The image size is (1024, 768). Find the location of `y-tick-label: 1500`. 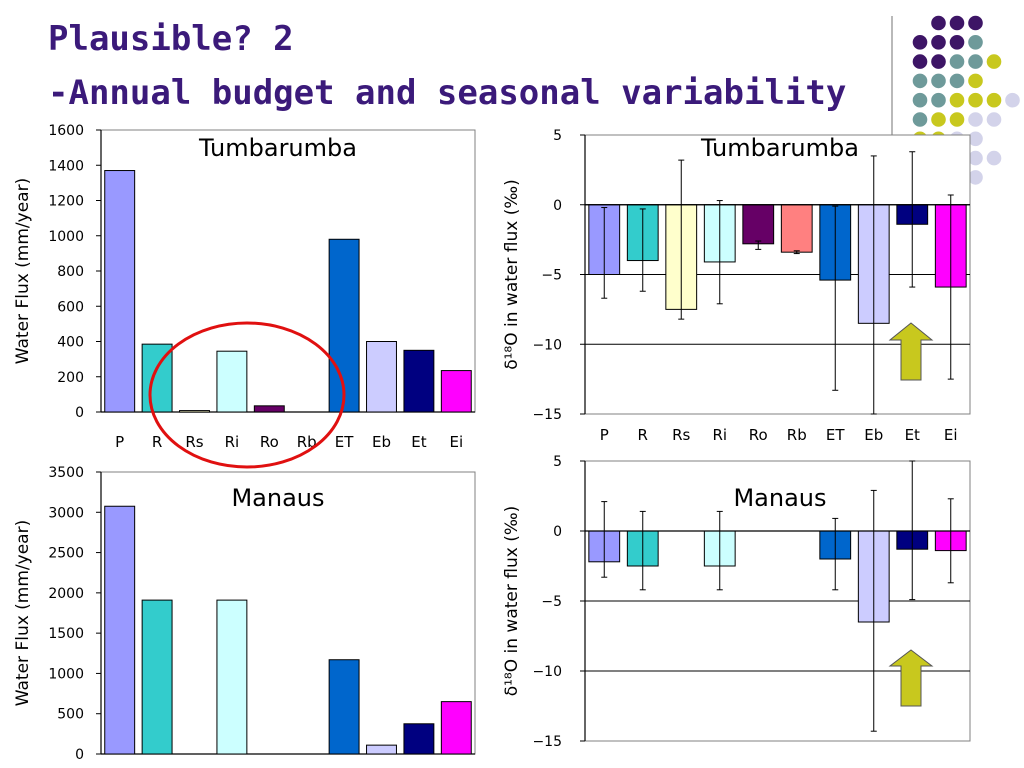

y-tick-label: 1500 is located at coordinates (66, 634).